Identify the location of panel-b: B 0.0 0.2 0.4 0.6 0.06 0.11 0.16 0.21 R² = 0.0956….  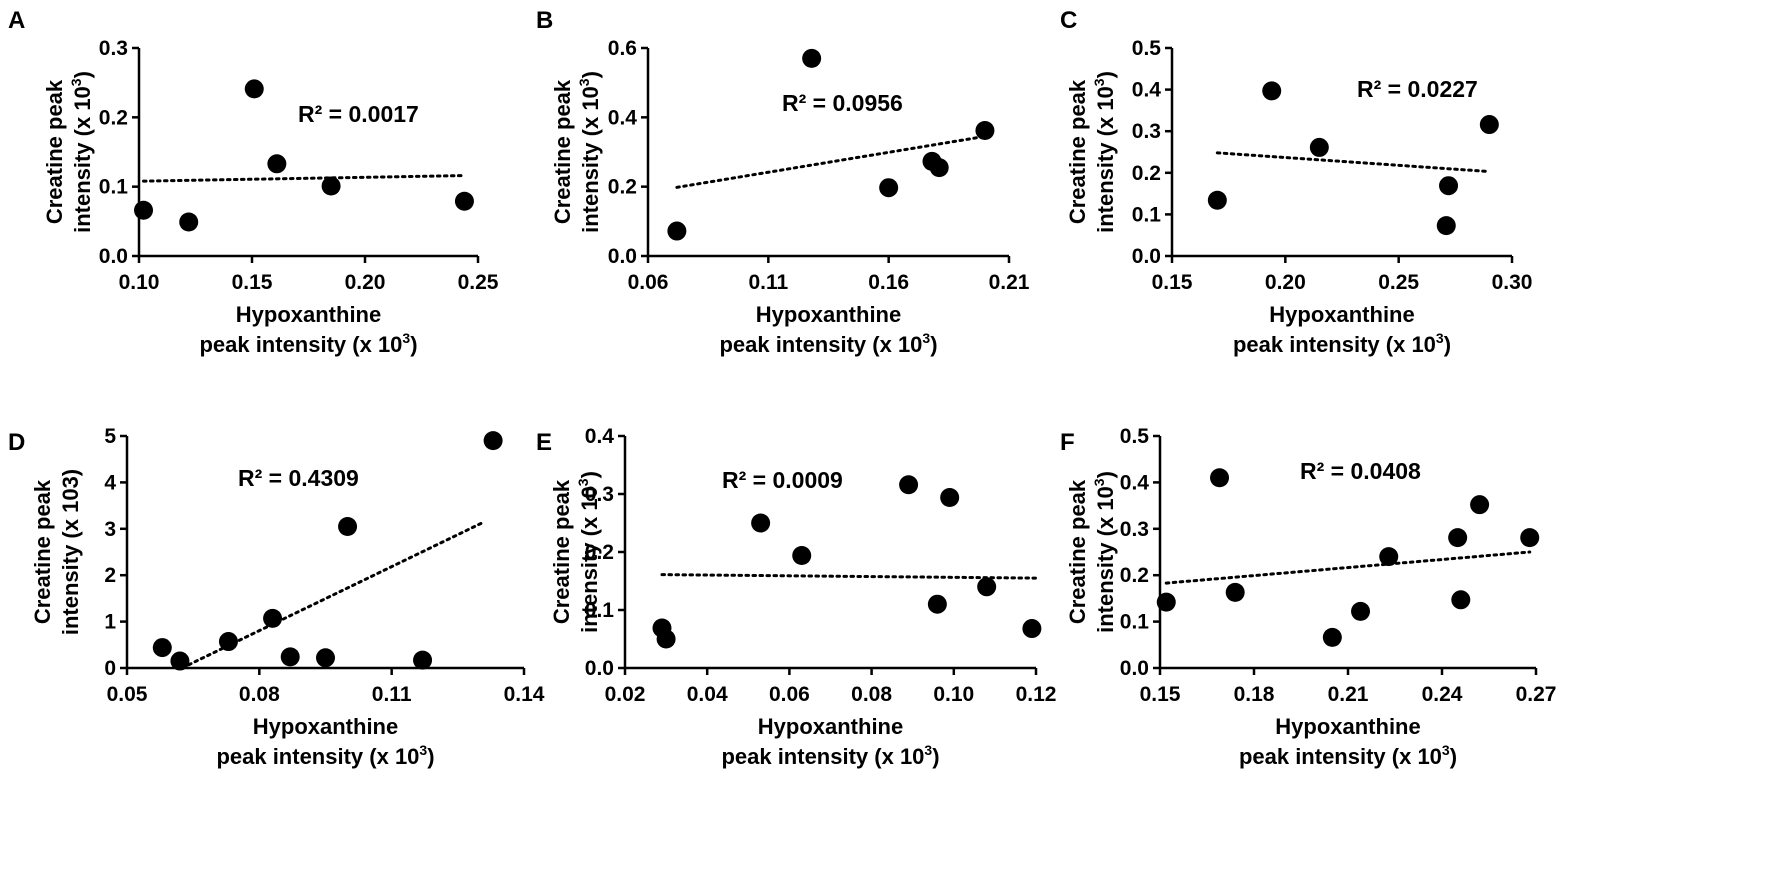
(783, 182).